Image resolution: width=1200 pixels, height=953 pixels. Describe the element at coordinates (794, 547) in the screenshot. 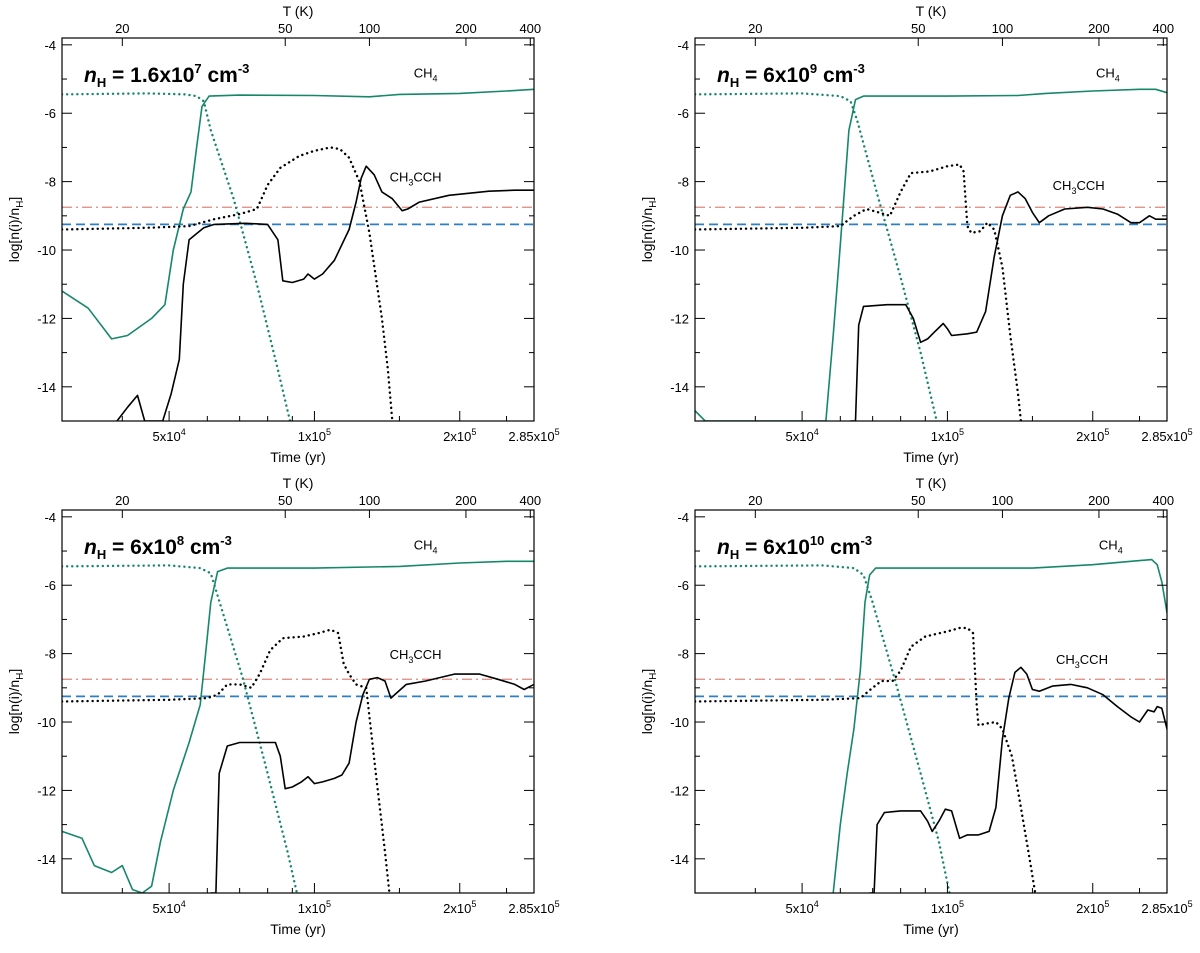

I see `panel-title: nH = 6x1010 cm-3` at that location.